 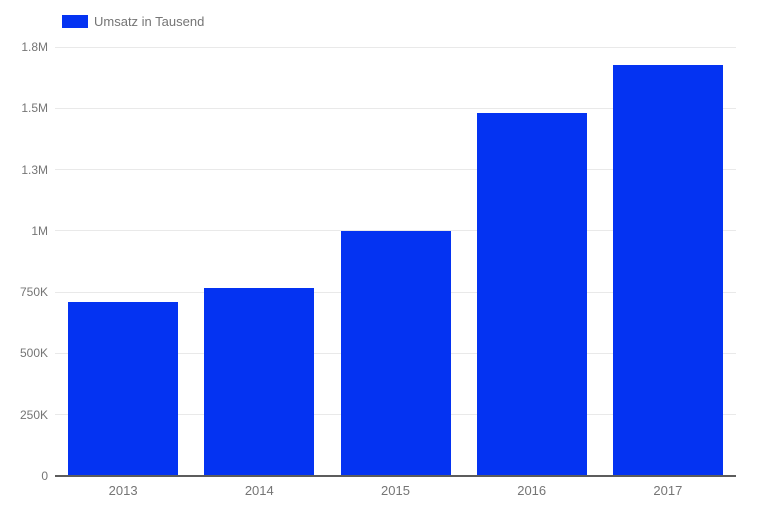 I want to click on y-axis-tick-label: 1M, so click(x=39, y=230).